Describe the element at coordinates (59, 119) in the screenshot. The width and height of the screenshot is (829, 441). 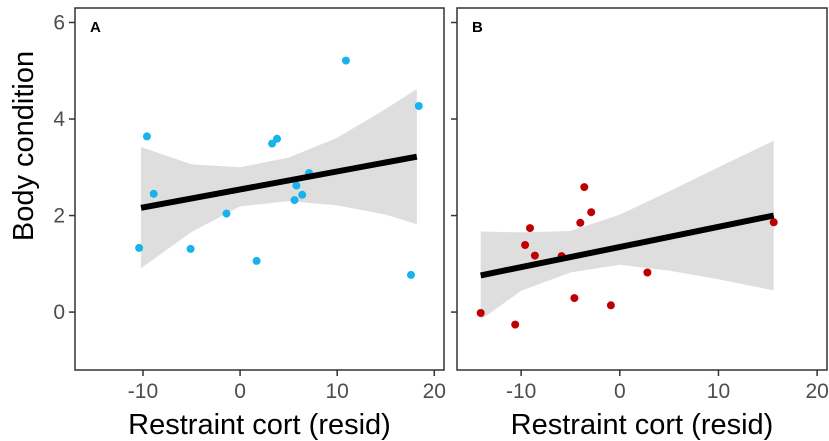
I see `y-tick-label: 4` at that location.